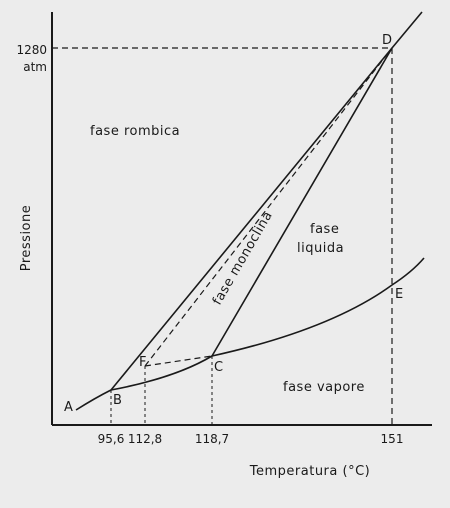  What do you see at coordinates (407, 30) in the screenshot?
I see `rhombic-liquid-boundary-d-up` at bounding box center [407, 30].